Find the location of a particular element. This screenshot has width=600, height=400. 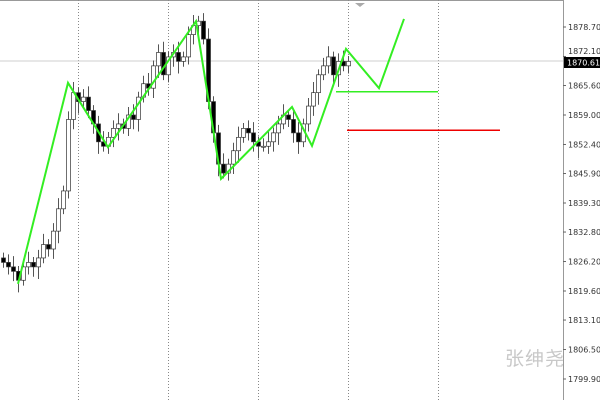

y-tick-label: 1865.60 is located at coordinates (584, 86).